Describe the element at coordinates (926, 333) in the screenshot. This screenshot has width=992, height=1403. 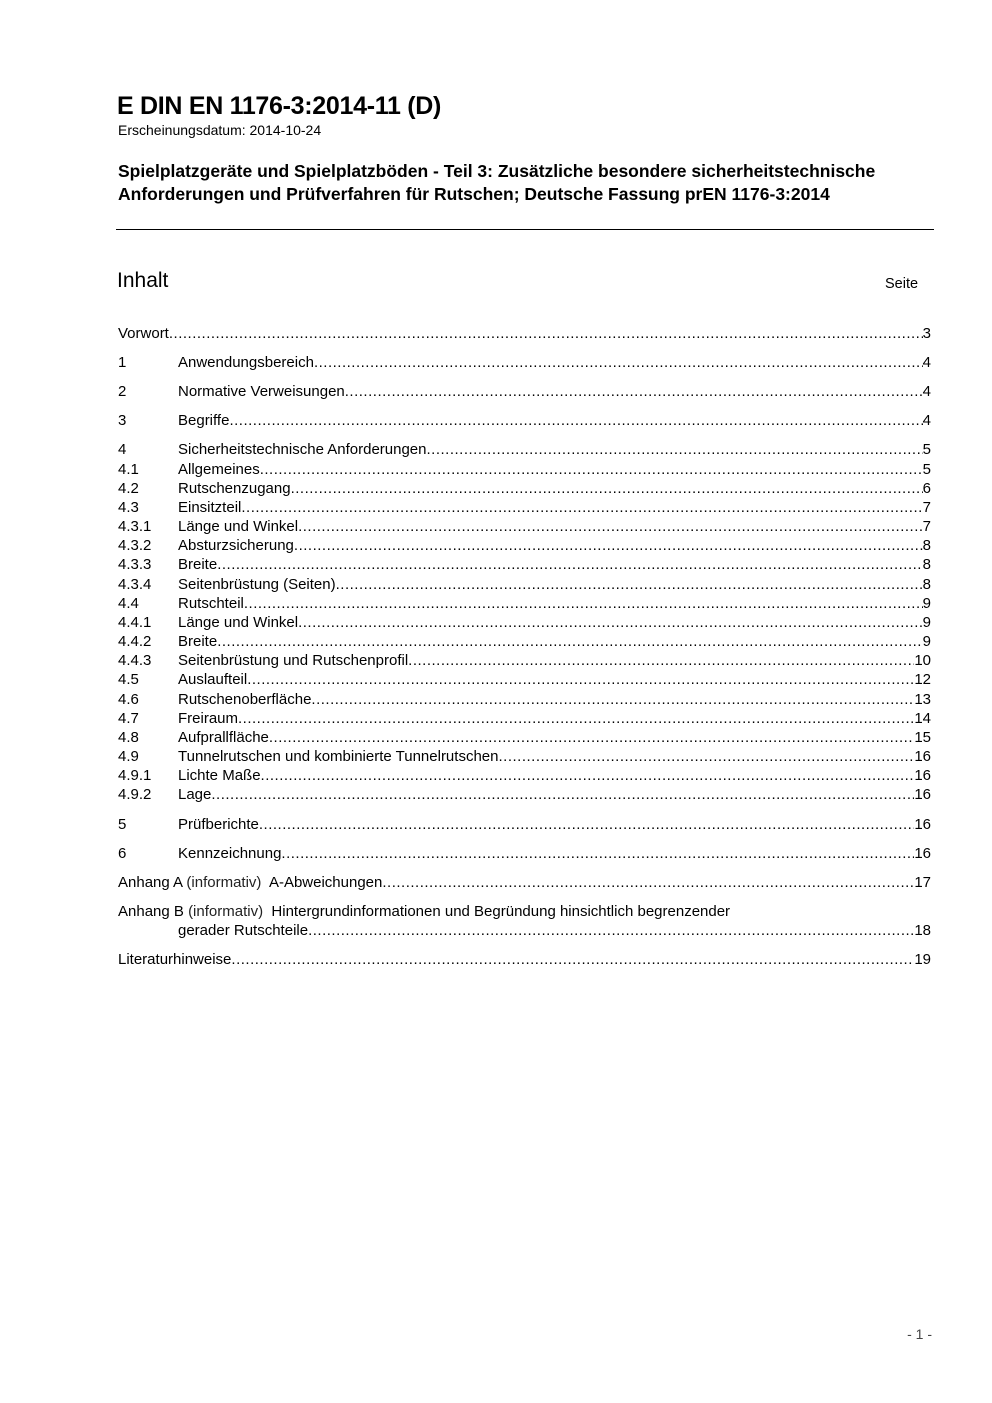
I see `toc-page-number: 3` at that location.